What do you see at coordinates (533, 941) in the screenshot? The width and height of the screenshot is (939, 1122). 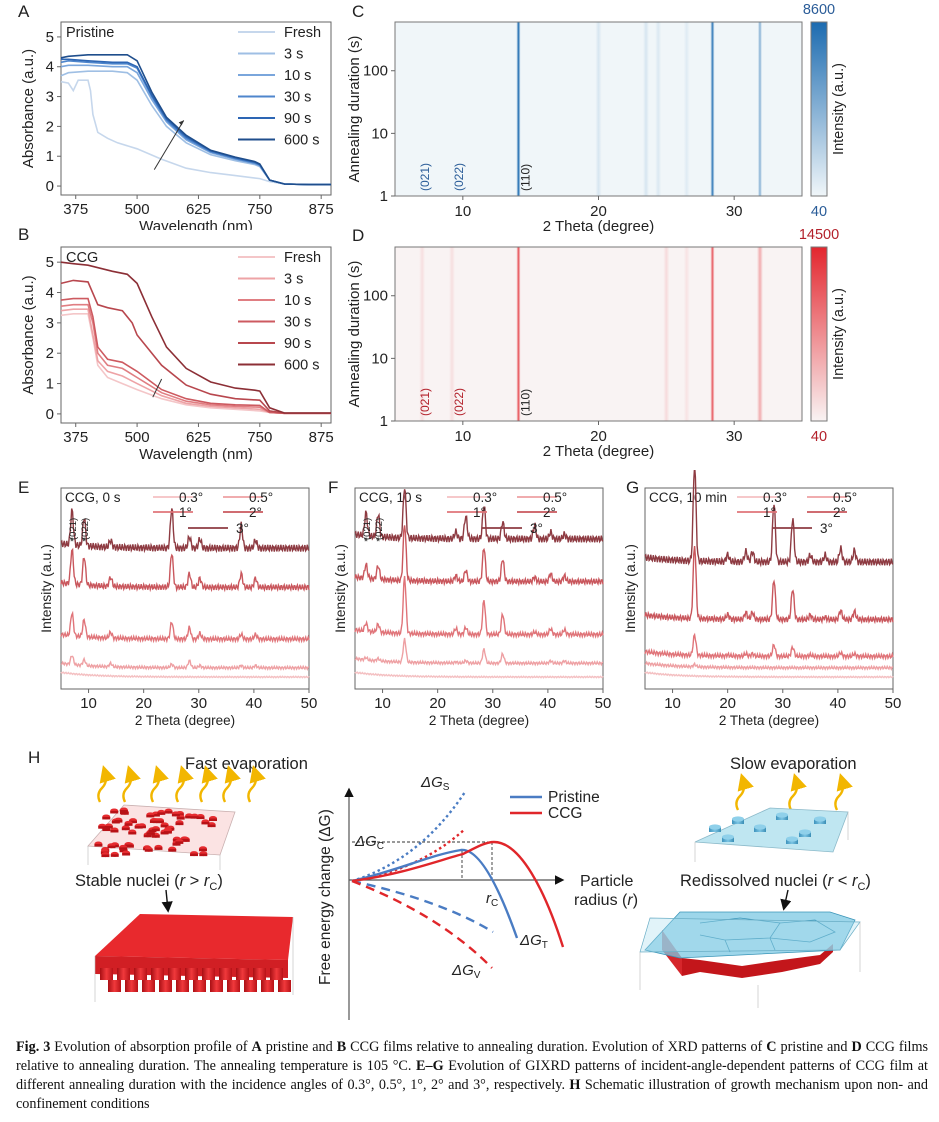 I see `dgt-label: ΔGT` at bounding box center [533, 941].